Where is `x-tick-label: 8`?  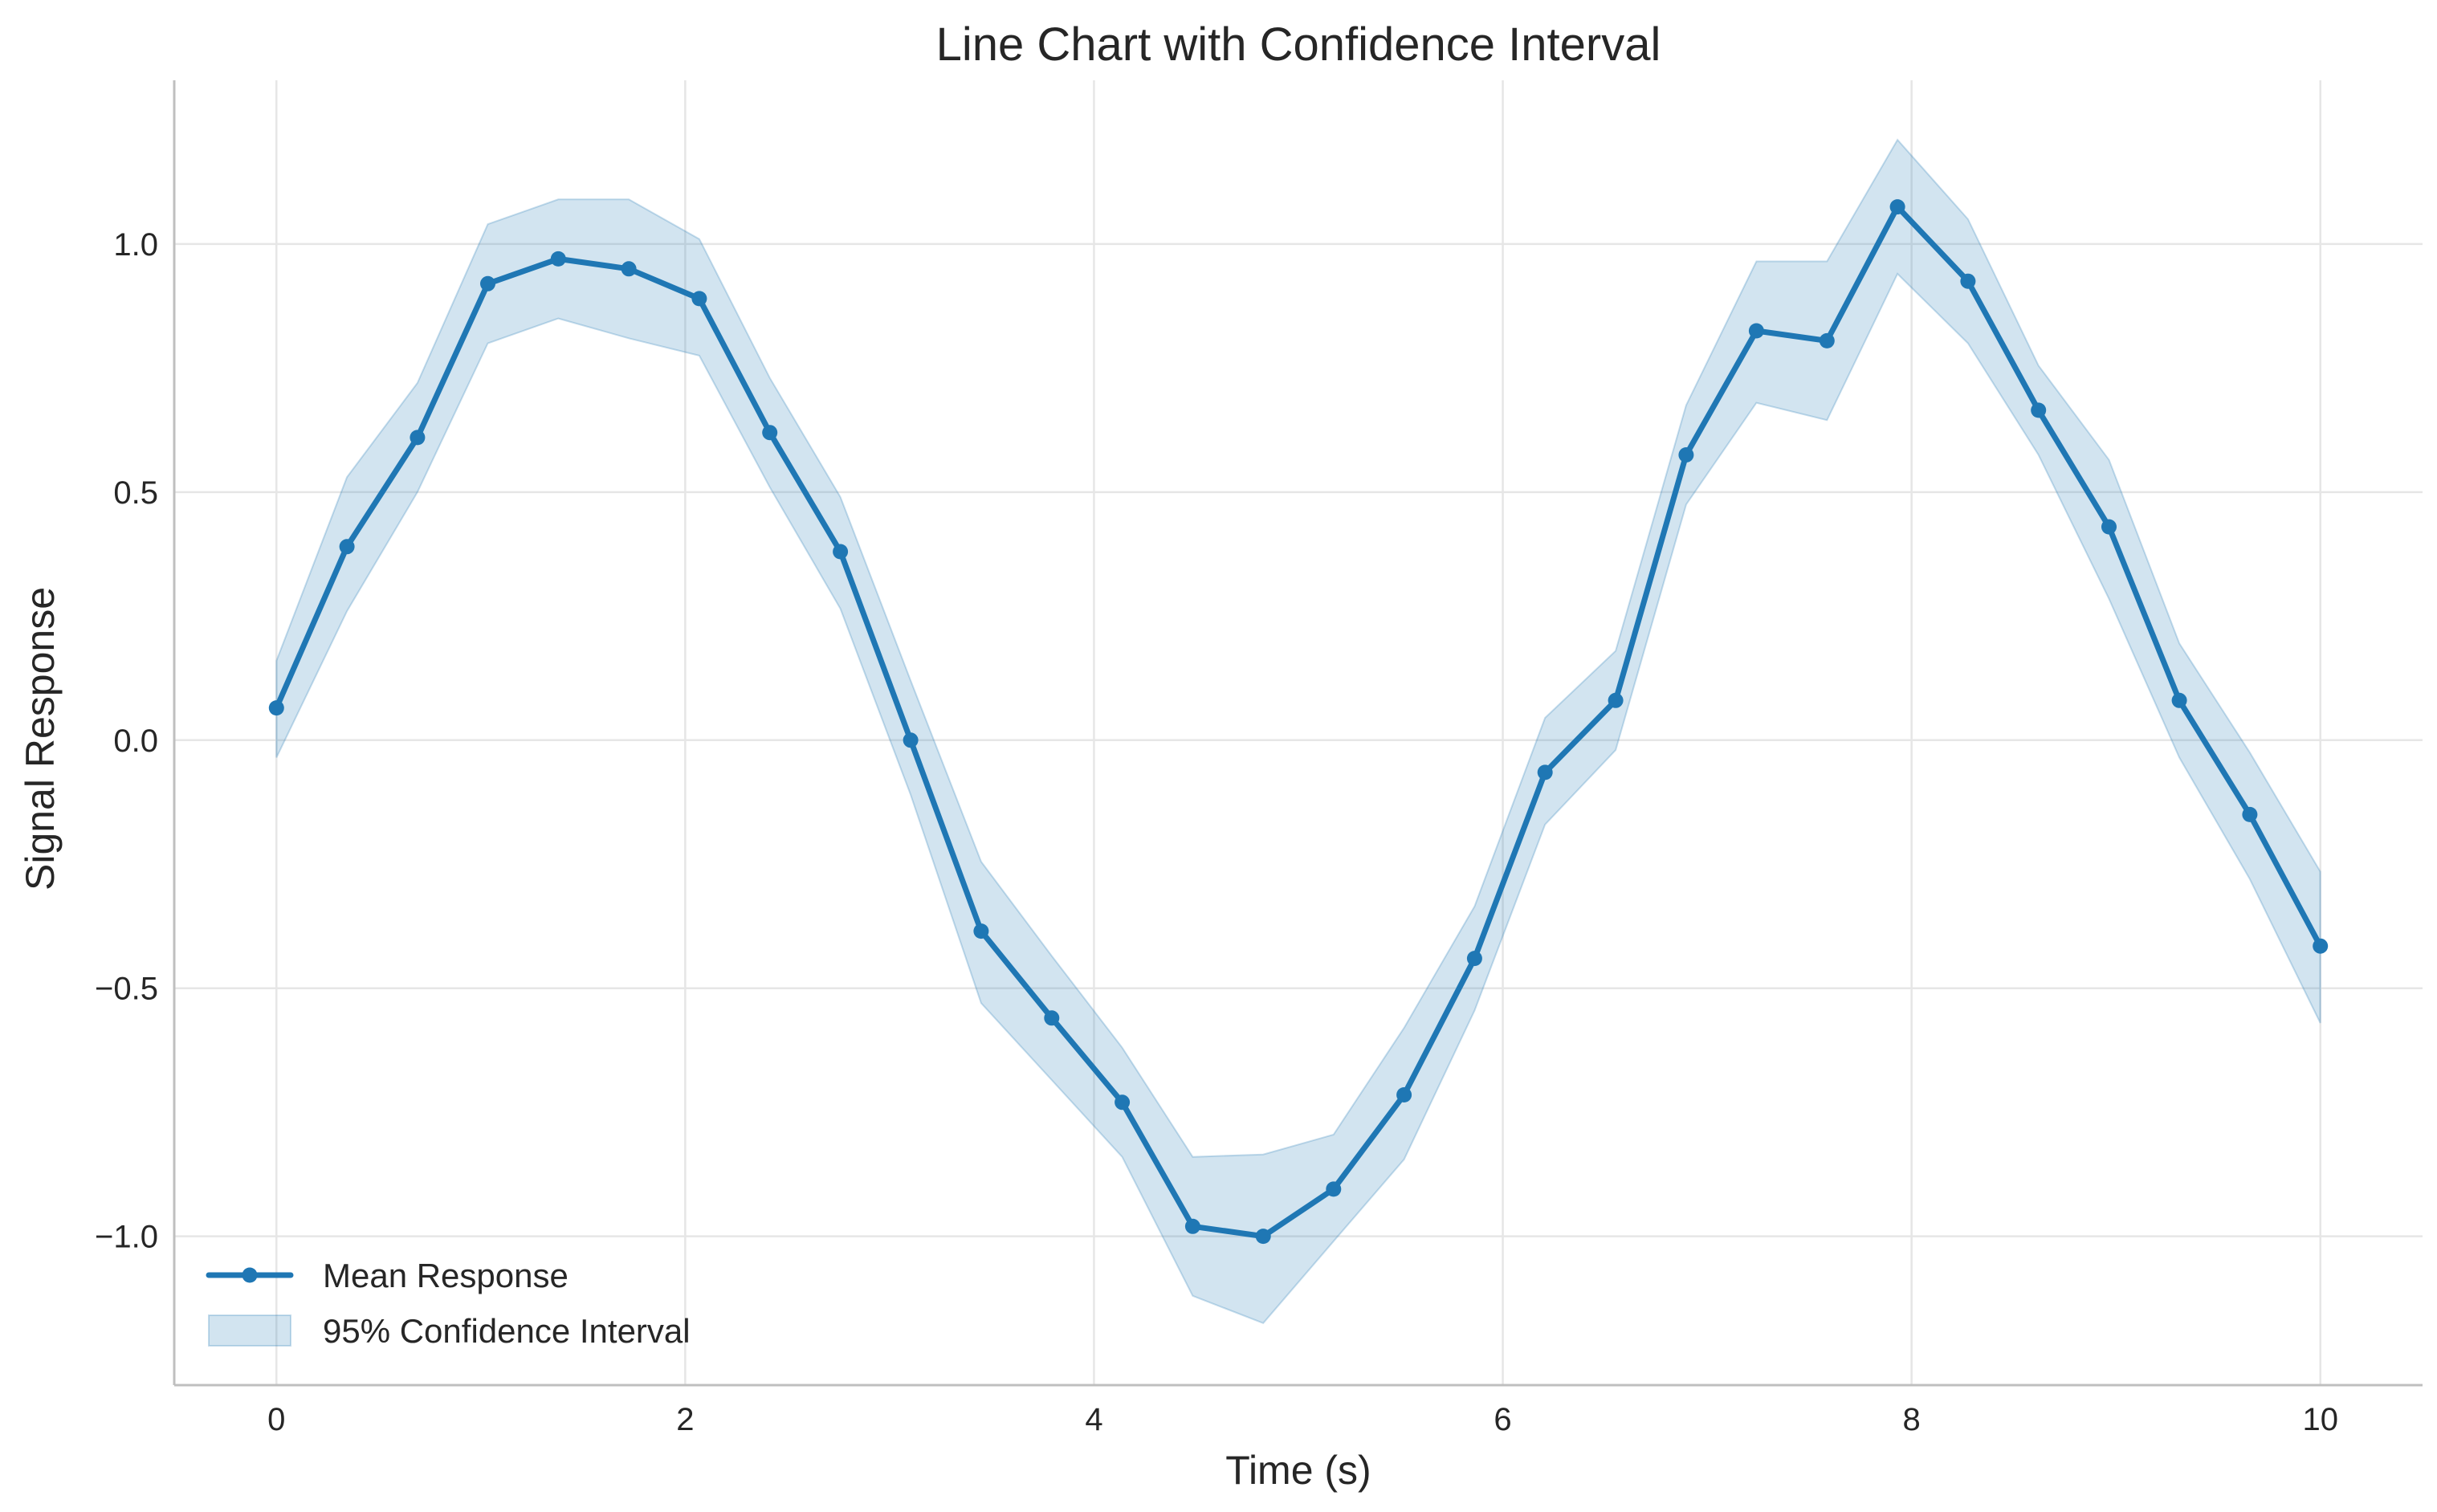 x-tick-label: 8 is located at coordinates (1912, 1420).